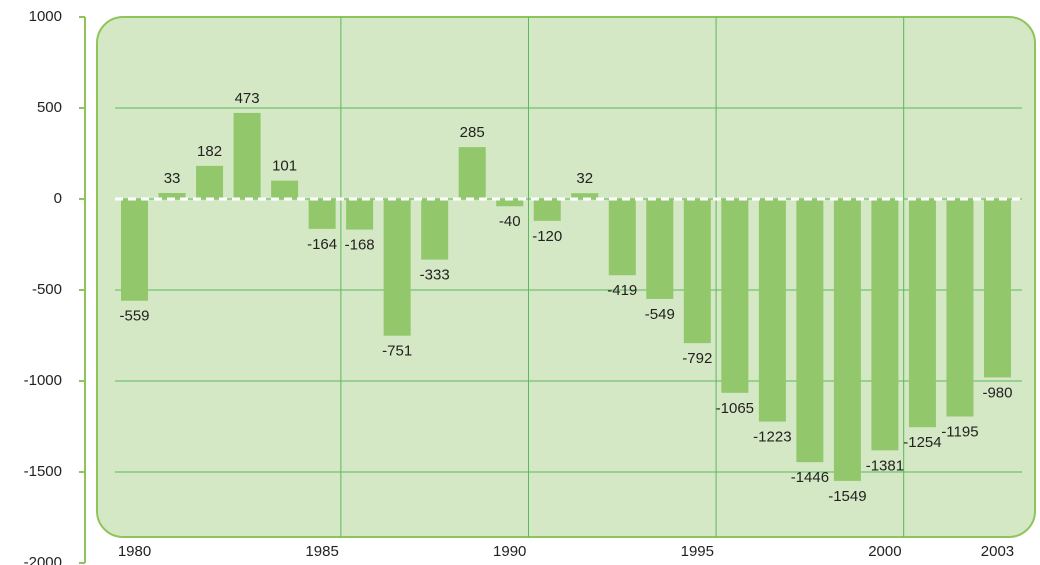 Image resolution: width=1040 pixels, height=565 pixels. What do you see at coordinates (134, 551) in the screenshot?
I see `x-tick-label: 1980` at bounding box center [134, 551].